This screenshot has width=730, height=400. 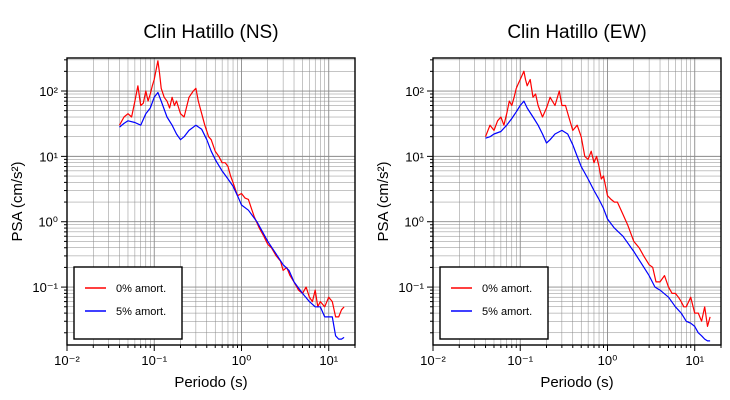 What do you see at coordinates (210, 32) in the screenshot?
I see `chart-title: Clin Hatillo (NS)` at bounding box center [210, 32].